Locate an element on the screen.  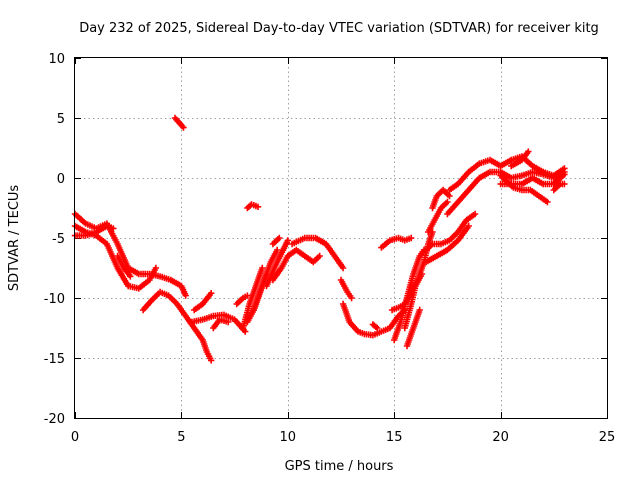
y-tick-label: -15 is located at coordinates (54, 359).